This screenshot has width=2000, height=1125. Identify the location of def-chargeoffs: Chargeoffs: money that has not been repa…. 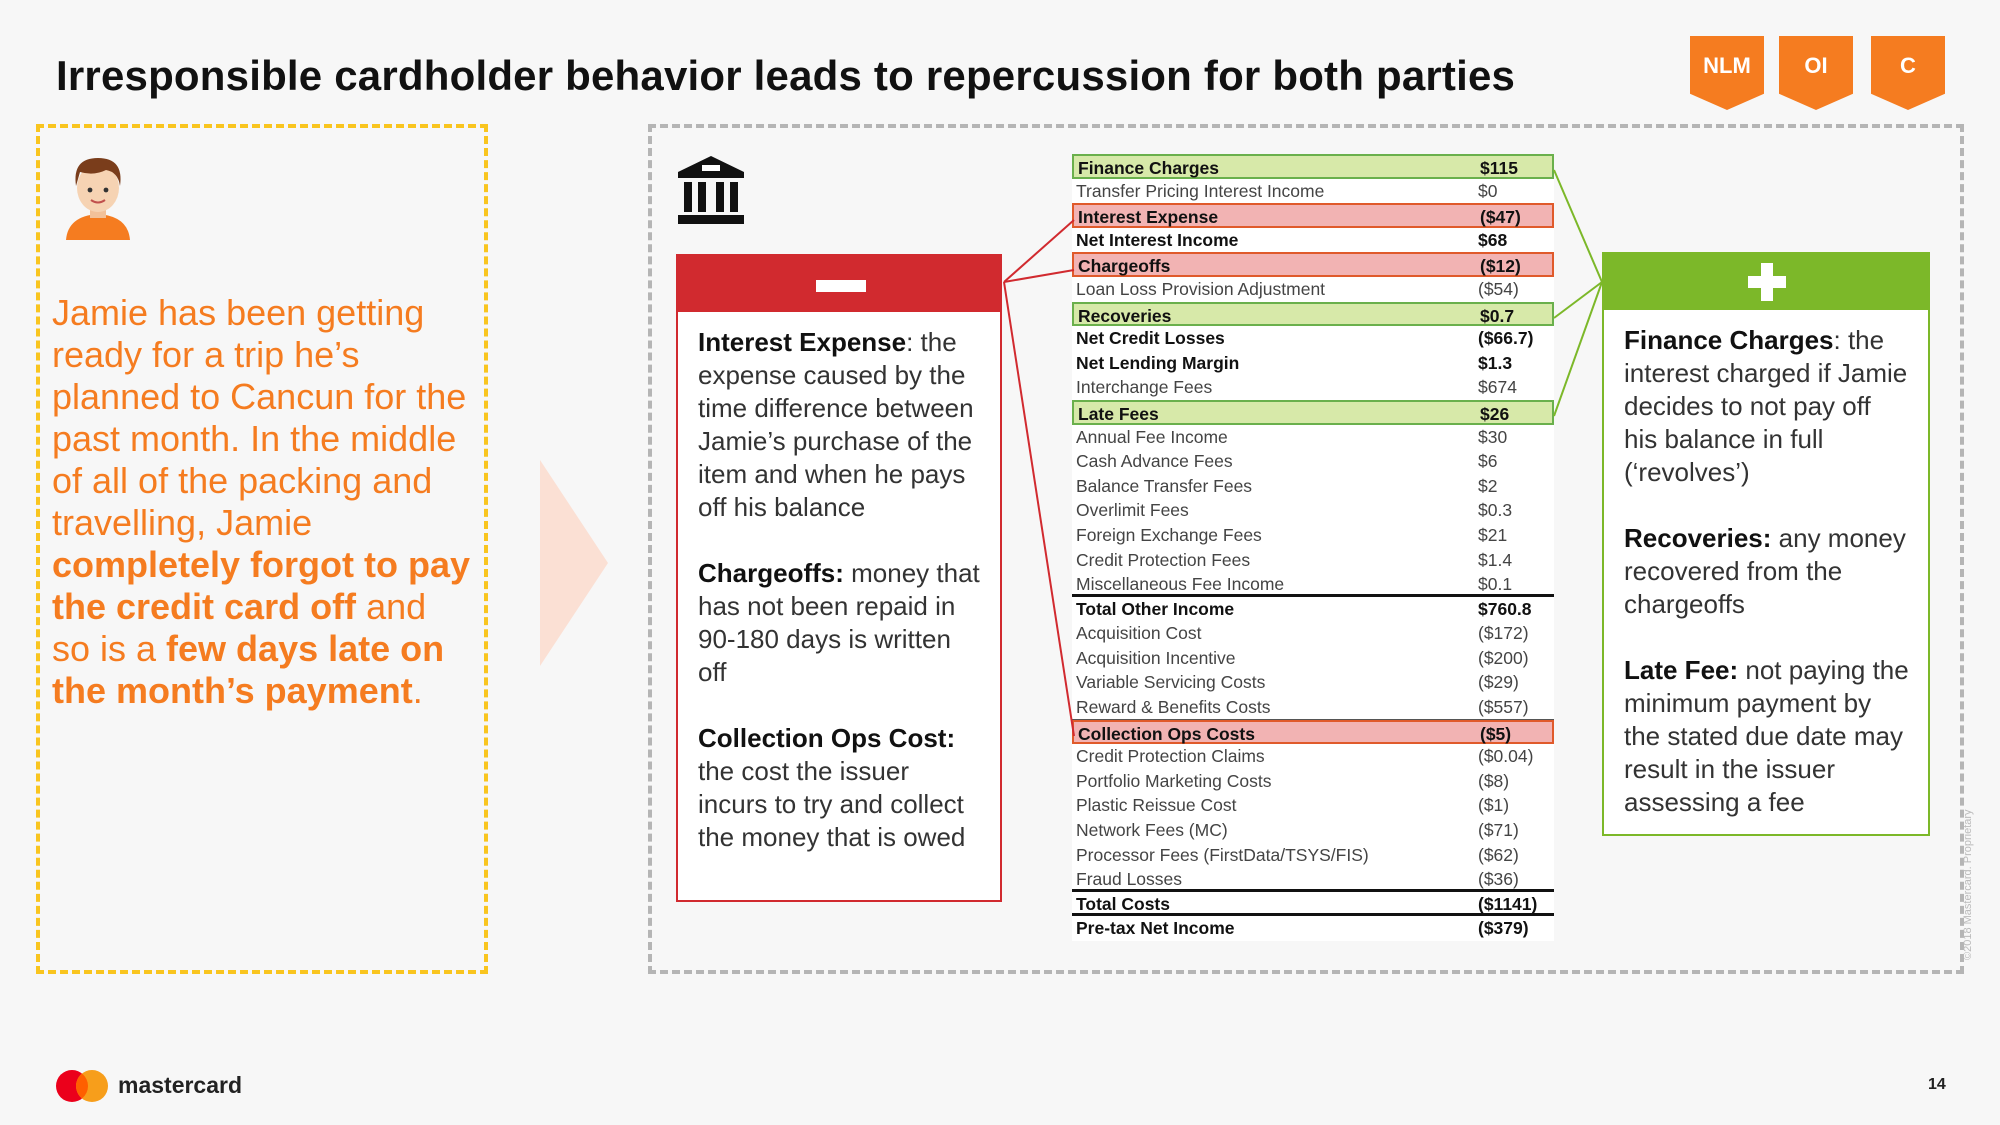
(839, 622).